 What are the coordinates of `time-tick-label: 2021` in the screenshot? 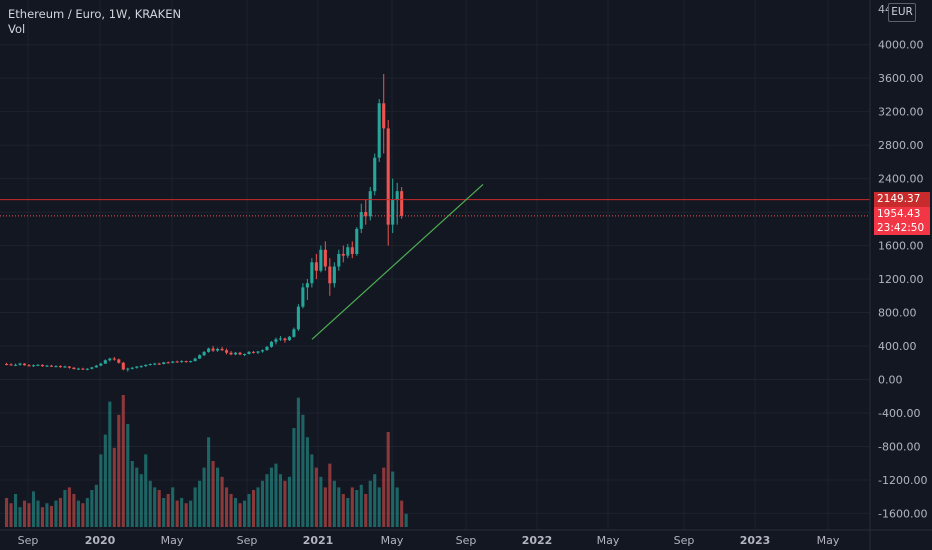 It's located at (318, 540).